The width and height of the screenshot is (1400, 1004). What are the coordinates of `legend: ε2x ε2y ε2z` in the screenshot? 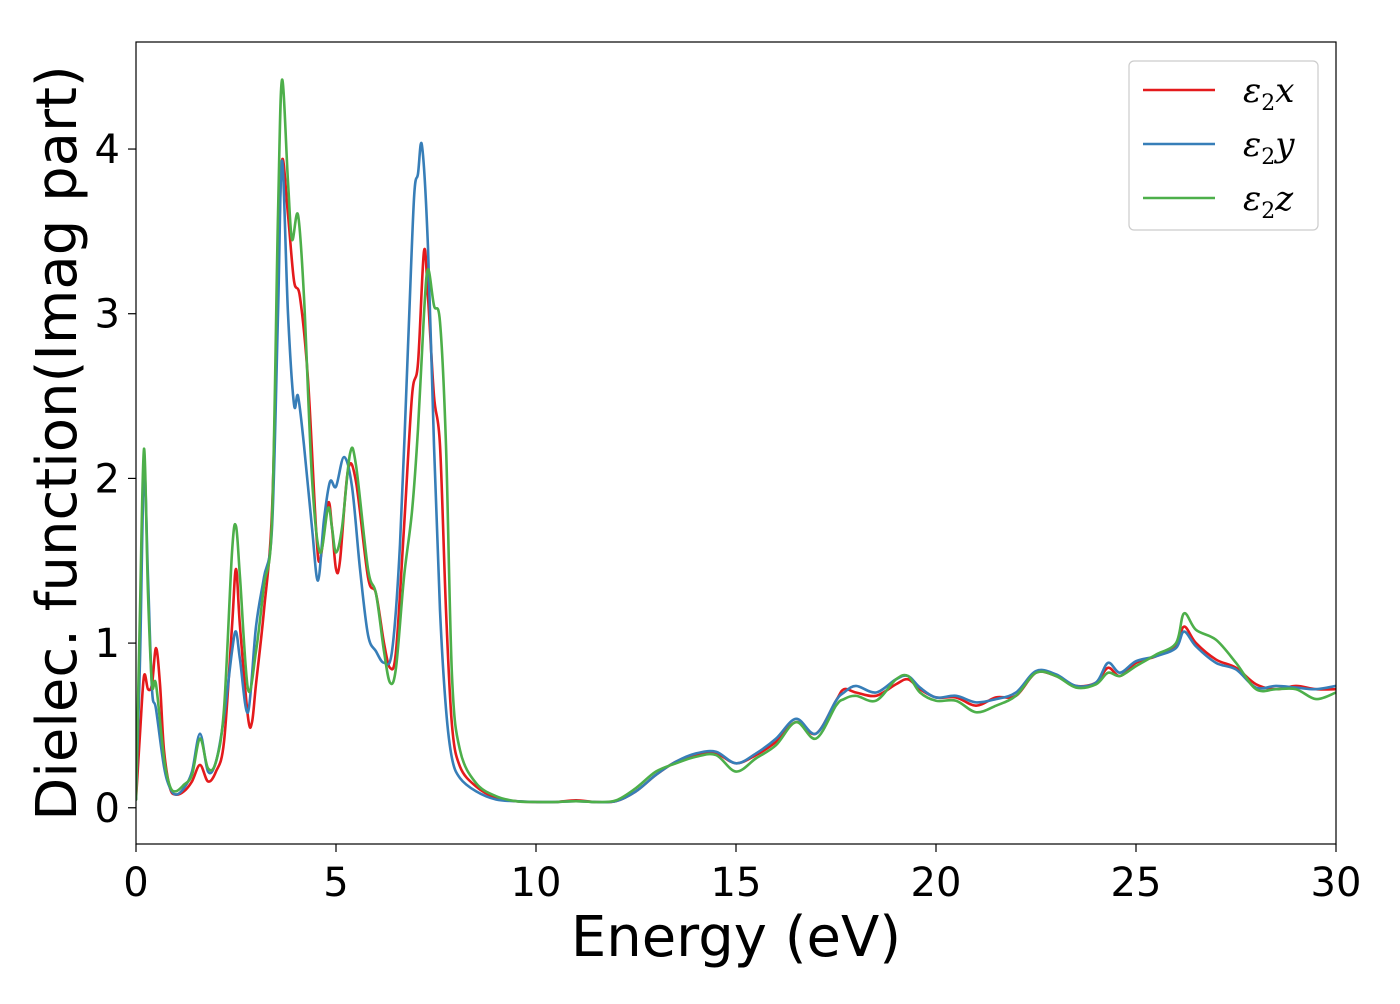 It's located at (1223, 145).